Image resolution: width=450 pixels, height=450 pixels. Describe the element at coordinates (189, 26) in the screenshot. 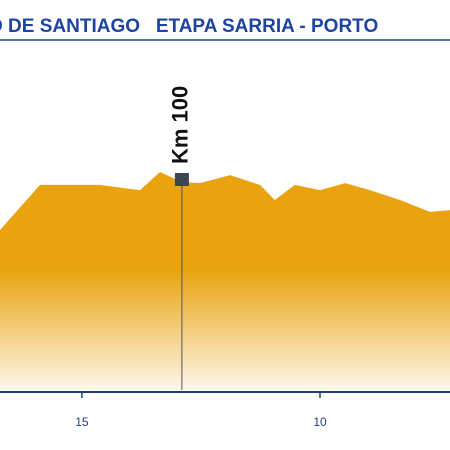

I see `chart-title: O DE SANTIAGO ETAPA SARRIA - PORTO` at that location.